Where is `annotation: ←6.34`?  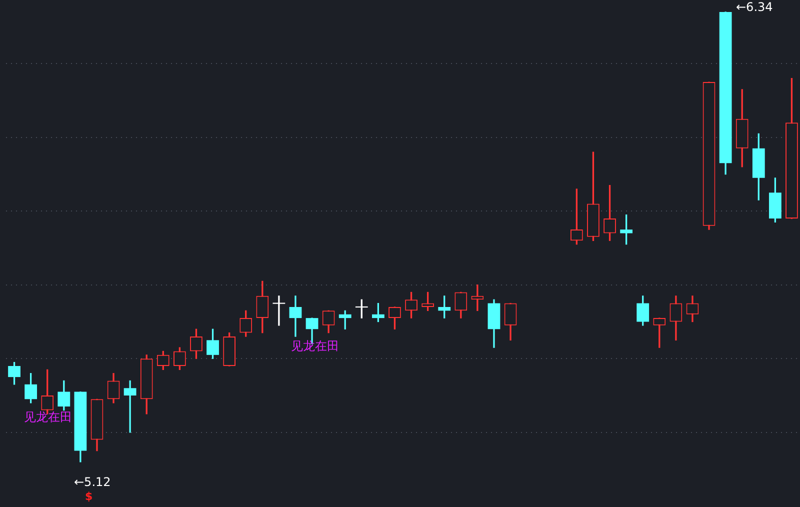
annotation: ←6.34 is located at coordinates (754, 7).